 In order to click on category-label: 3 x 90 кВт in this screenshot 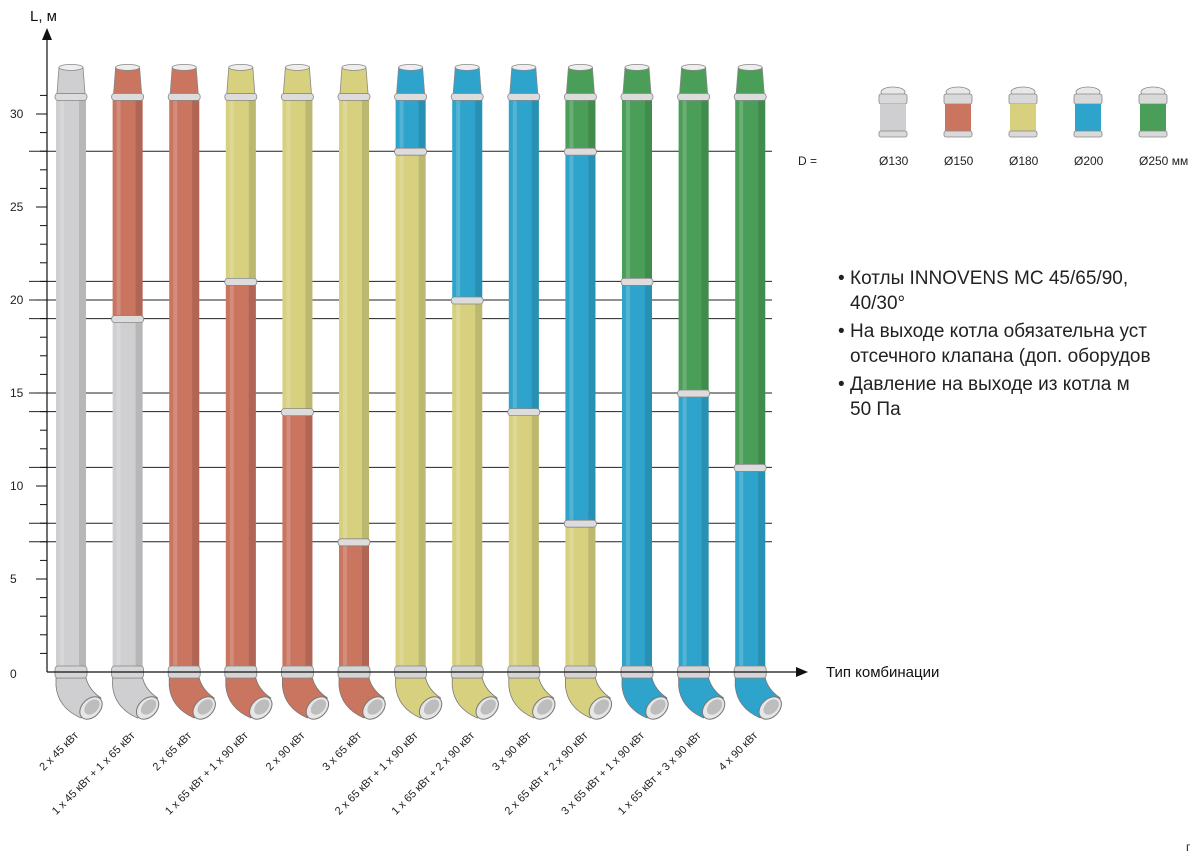, I will do `click(512, 752)`.